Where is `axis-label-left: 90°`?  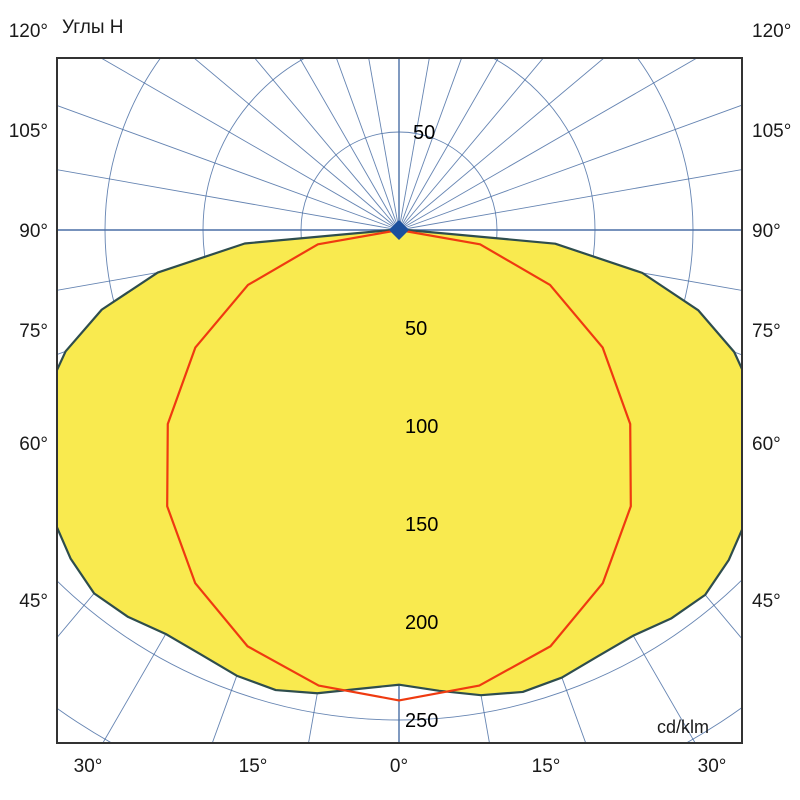
axis-label-left: 90° is located at coordinates (33, 231).